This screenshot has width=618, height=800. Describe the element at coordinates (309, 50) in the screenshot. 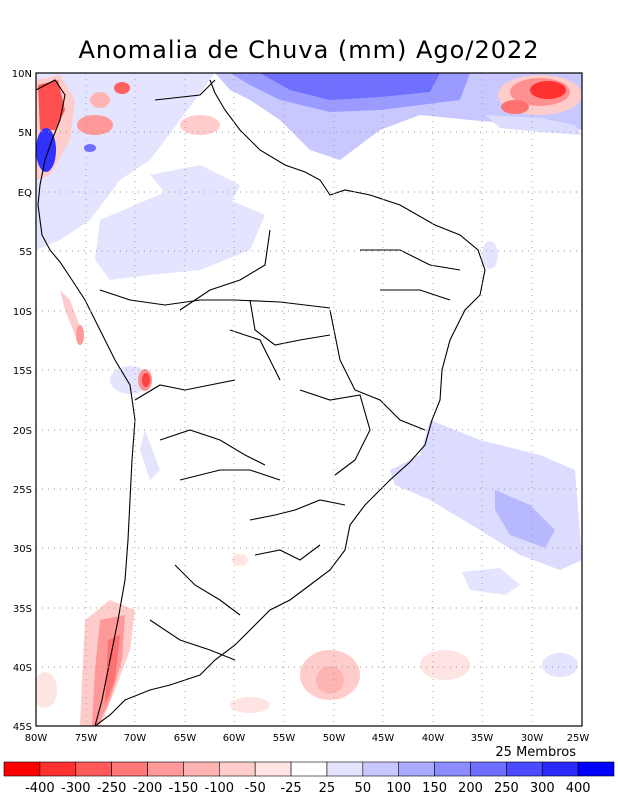

I see `map-title: Anomalia de Chuva (mm) Ago/2022` at that location.